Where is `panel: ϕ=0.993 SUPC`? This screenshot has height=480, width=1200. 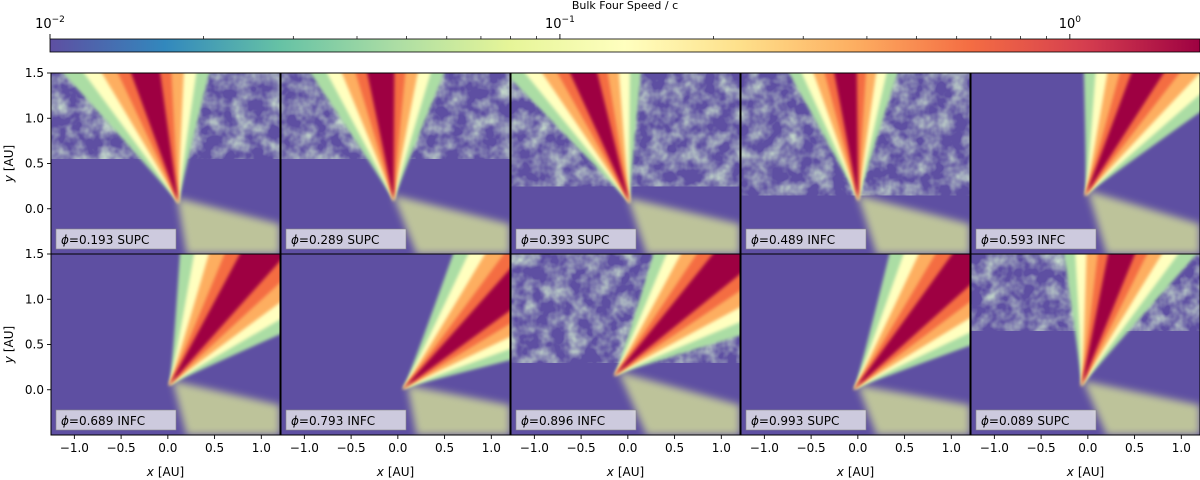 panel: ϕ=0.993 SUPC is located at coordinates (855, 344).